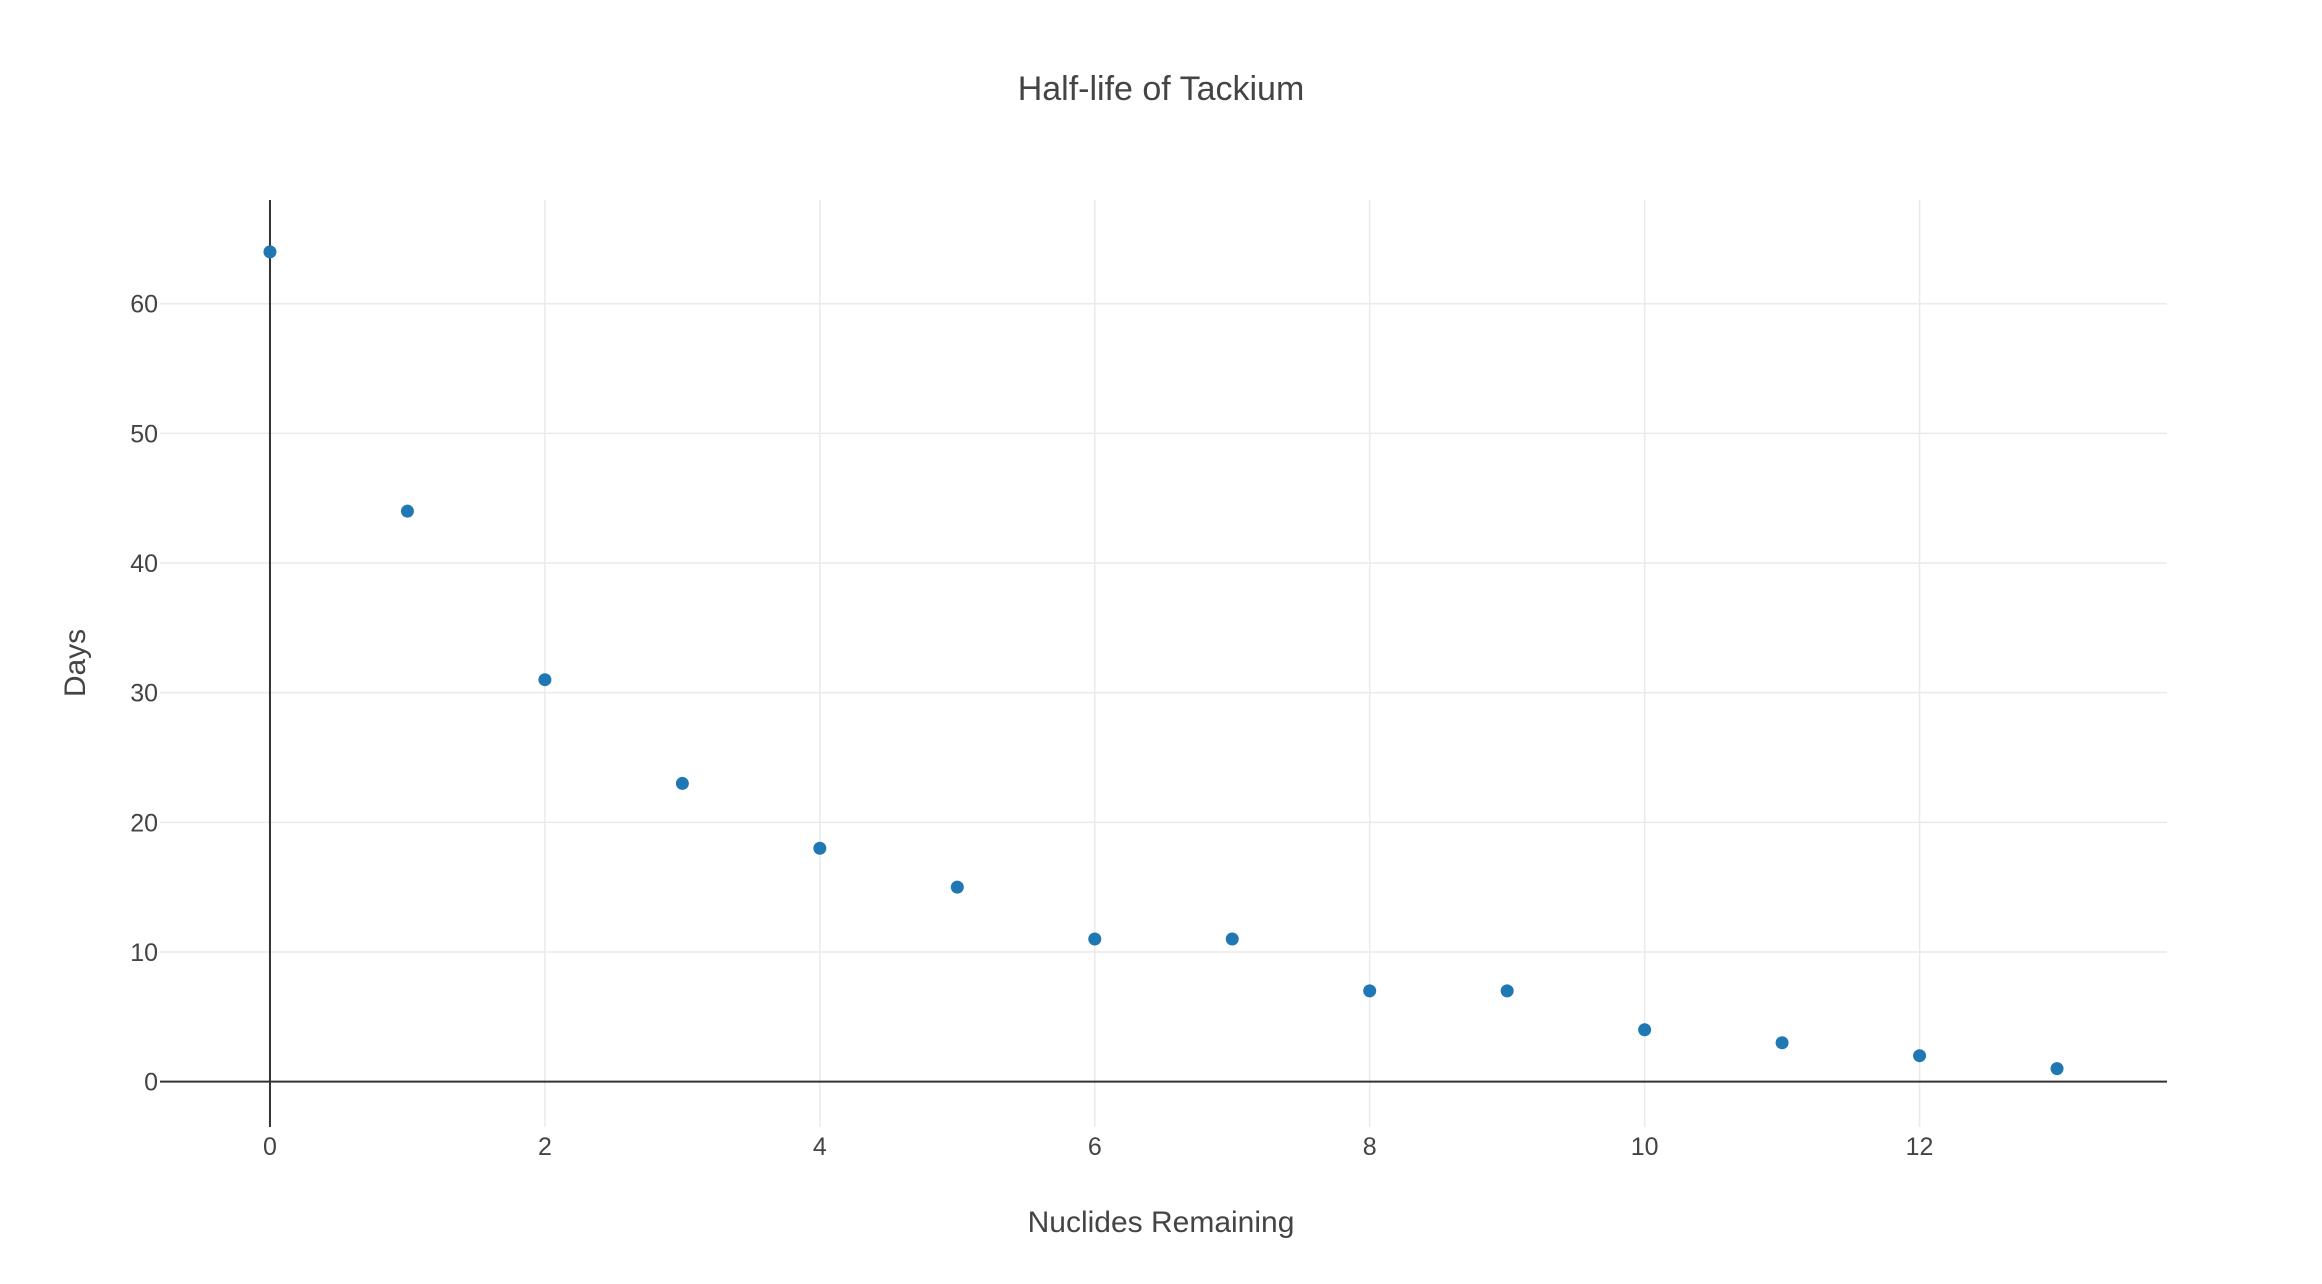 The height and width of the screenshot is (1284, 2322). What do you see at coordinates (545, 1147) in the screenshot?
I see `x-tick-label: 2` at bounding box center [545, 1147].